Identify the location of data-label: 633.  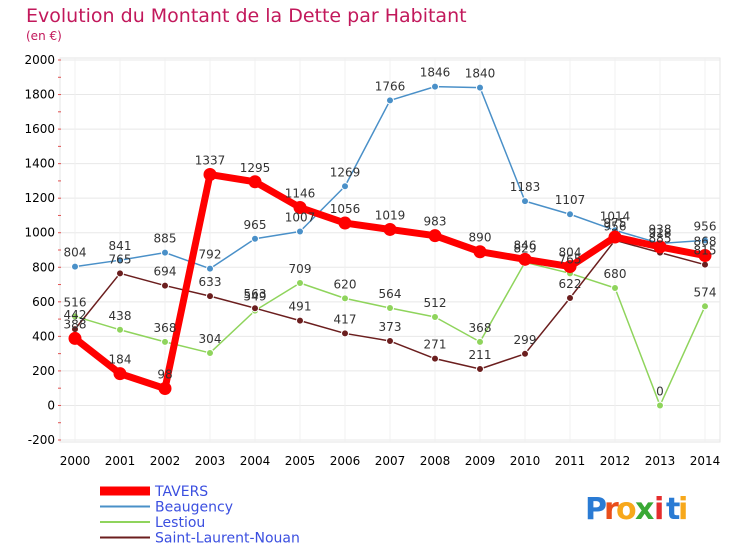
(210, 282).